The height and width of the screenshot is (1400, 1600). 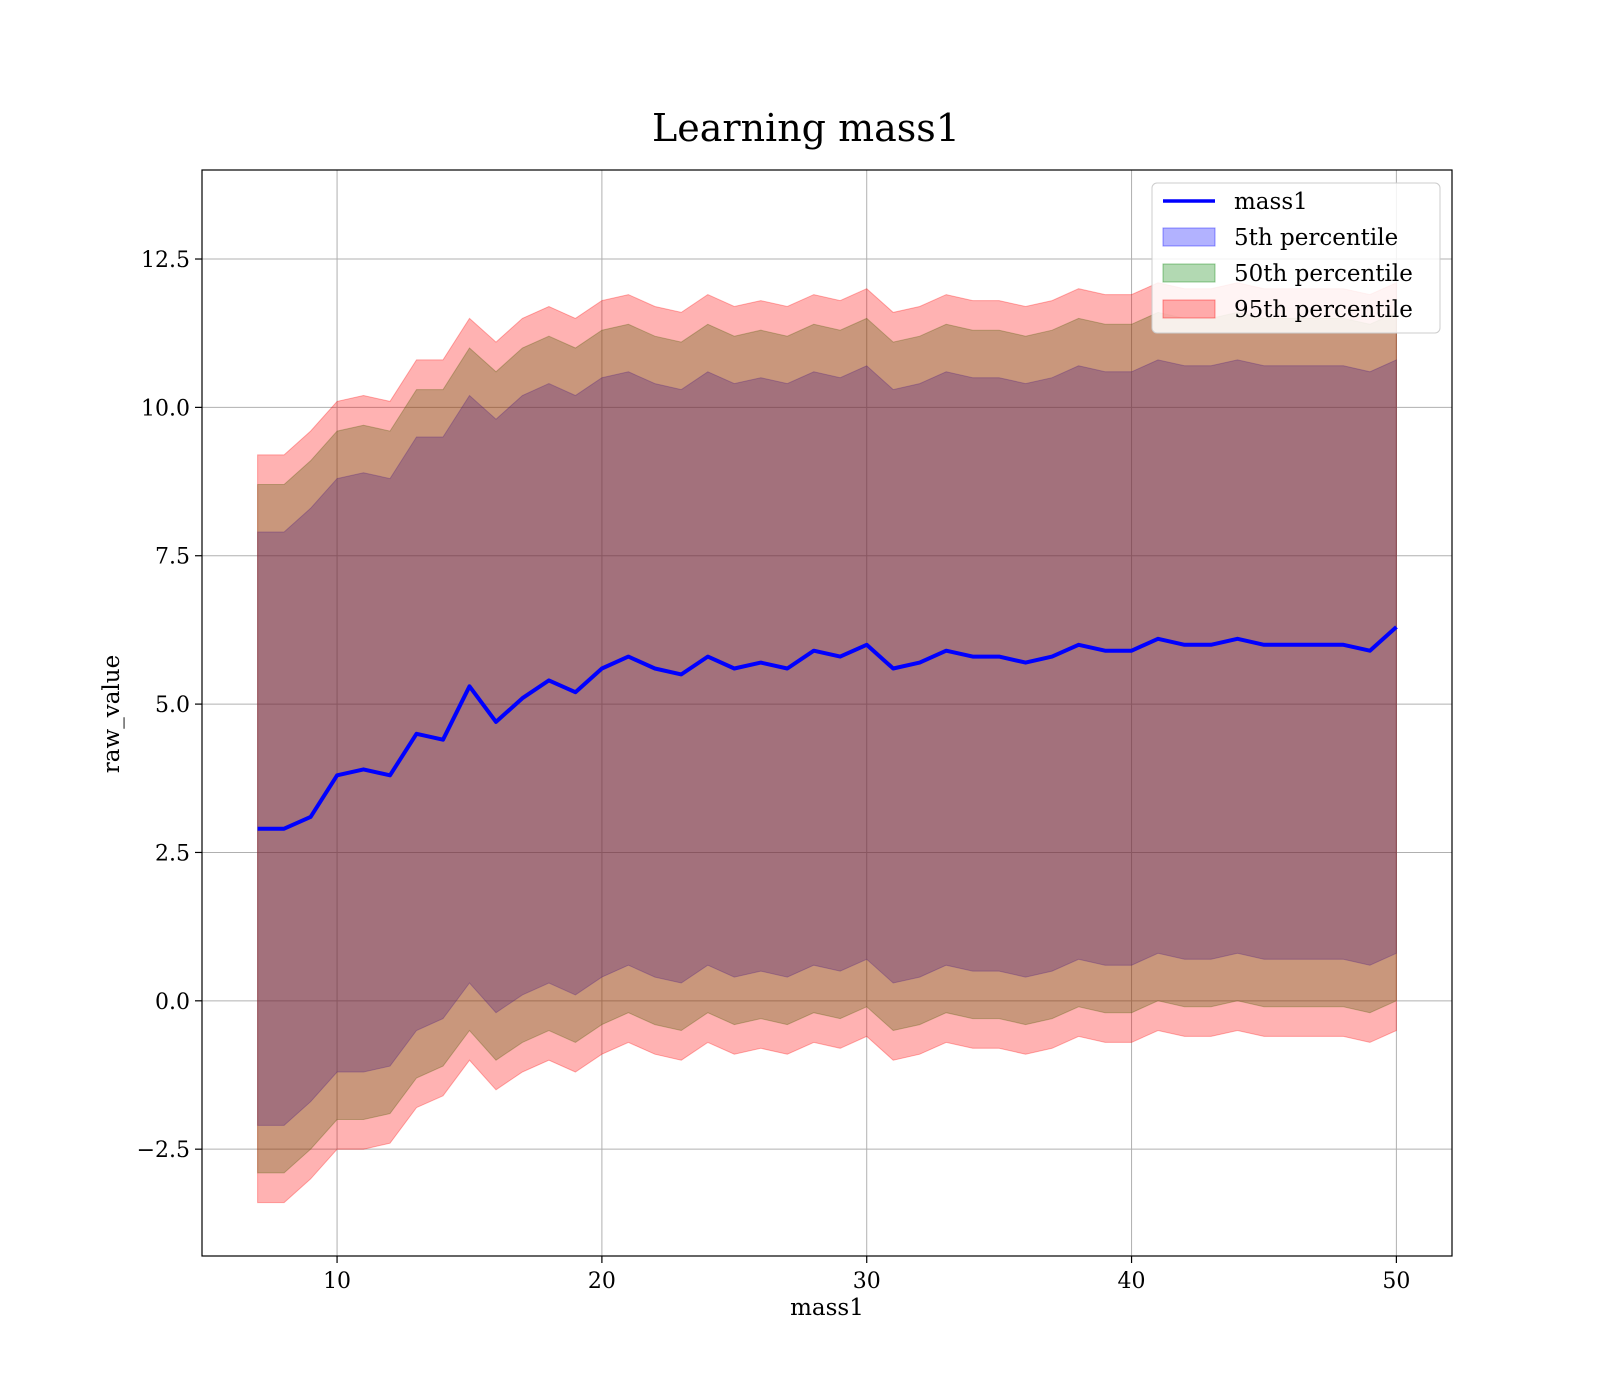 I want to click on y-tick-label: 12.5, so click(x=165, y=260).